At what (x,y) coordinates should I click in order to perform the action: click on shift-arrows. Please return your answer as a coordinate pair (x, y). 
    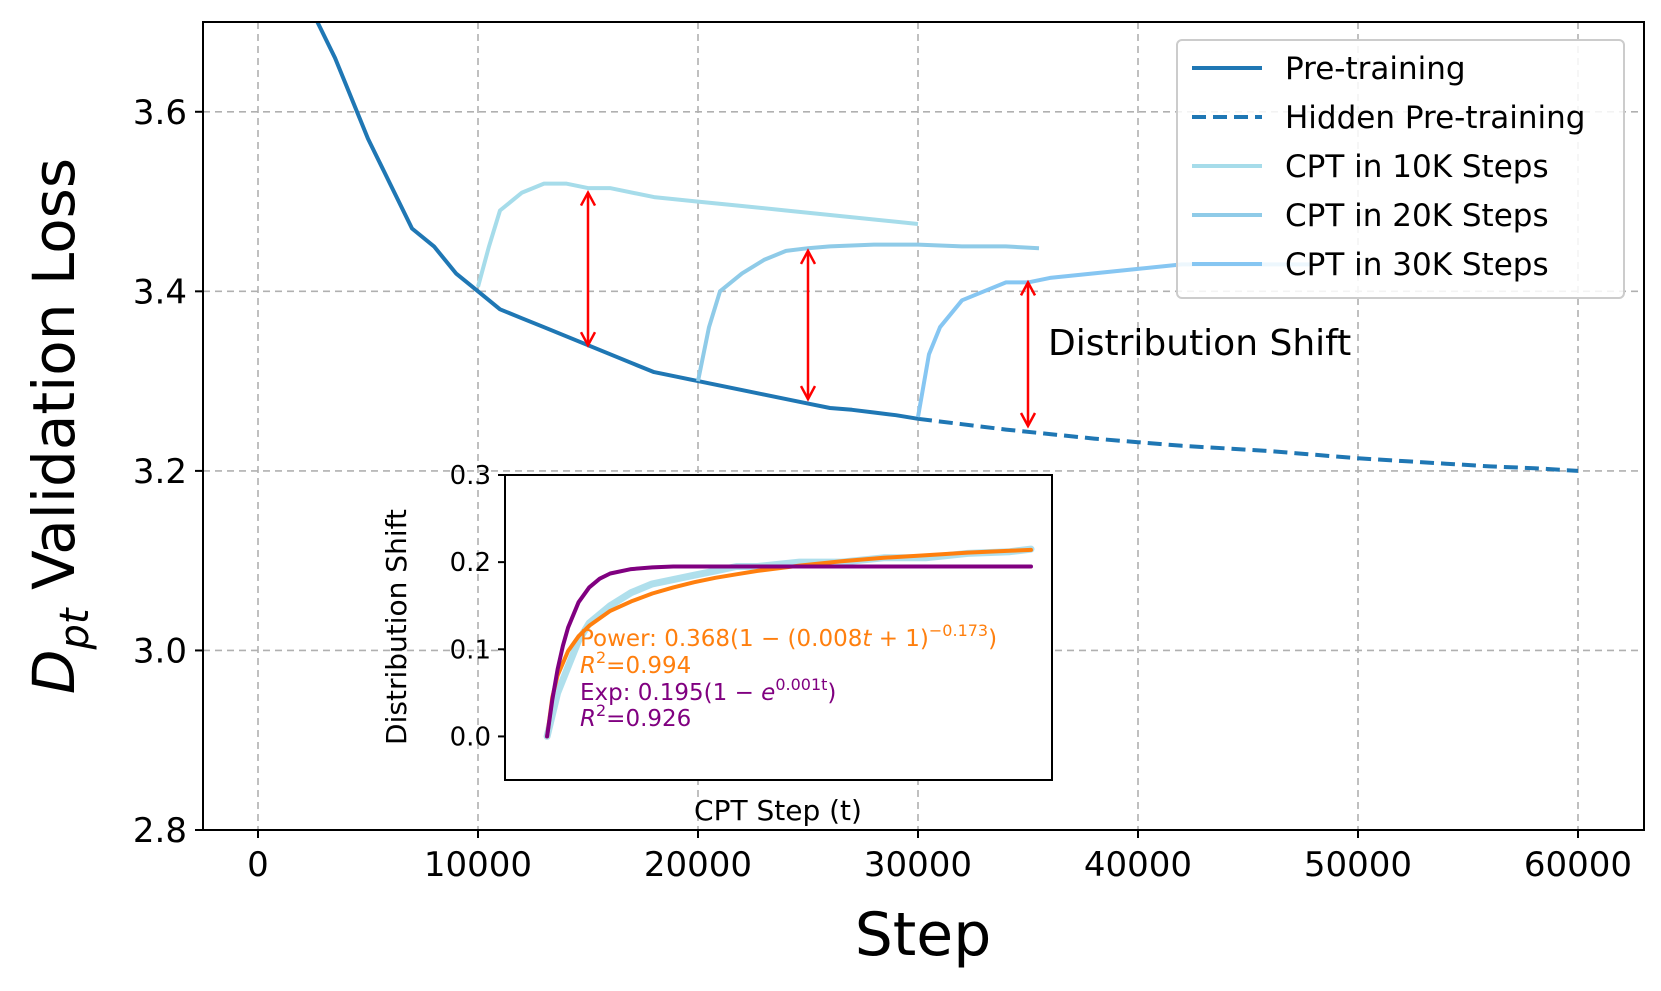
    Looking at the image, I should click on (808, 309).